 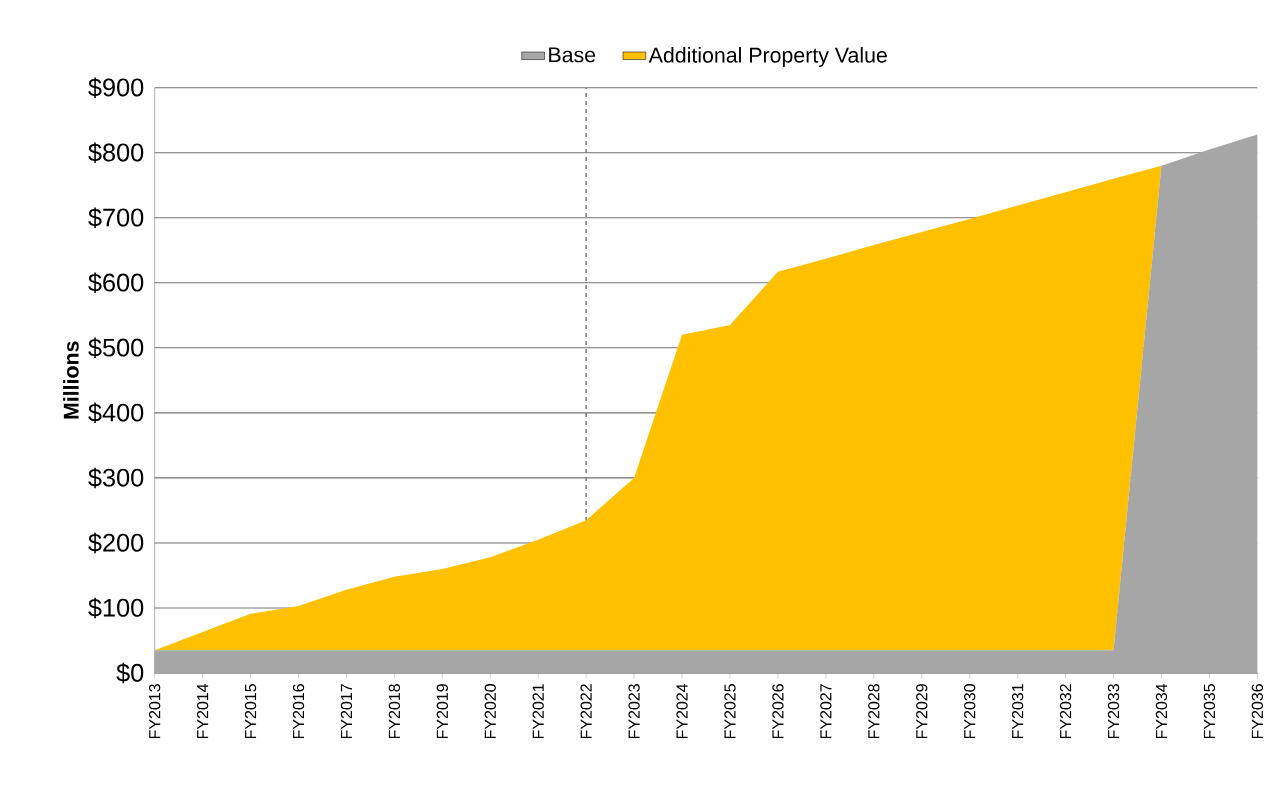 I want to click on x-tick-label: FY2026, so click(x=778, y=711).